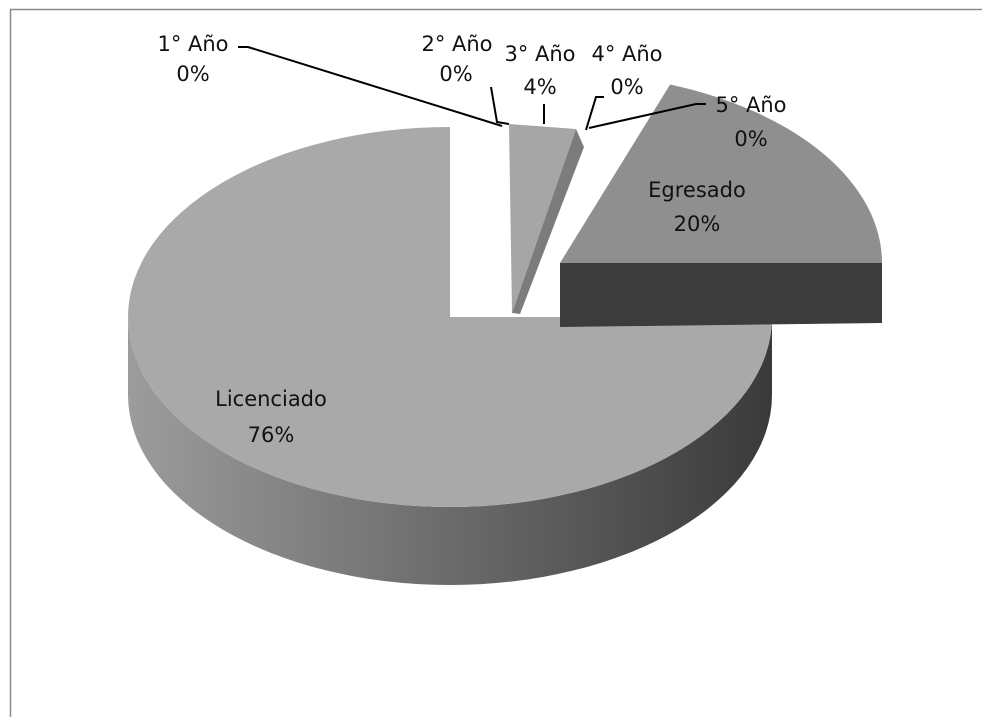 The height and width of the screenshot is (717, 982). I want to click on slice-side-3-anio, so click(548, 221).